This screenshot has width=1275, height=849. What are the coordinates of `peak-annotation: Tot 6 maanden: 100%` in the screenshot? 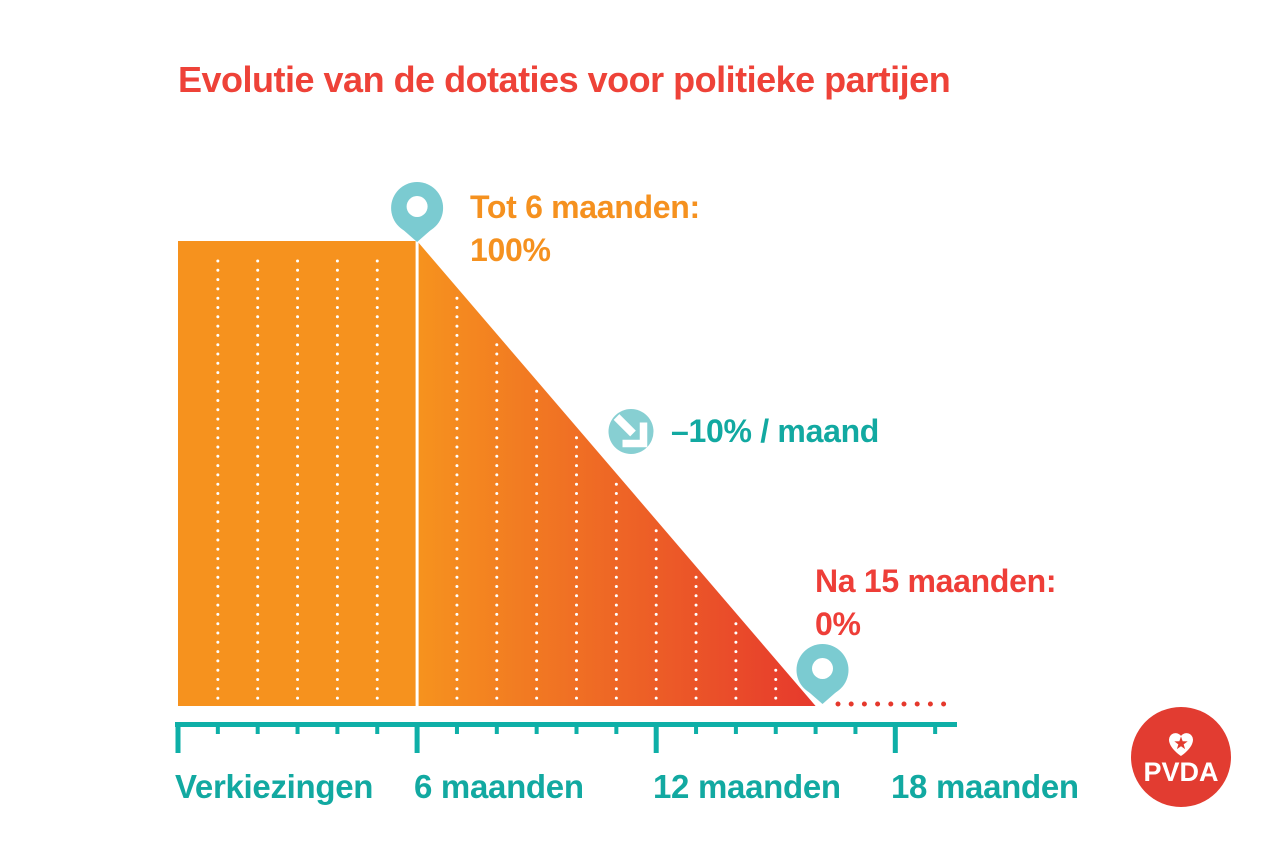 It's located at (585, 229).